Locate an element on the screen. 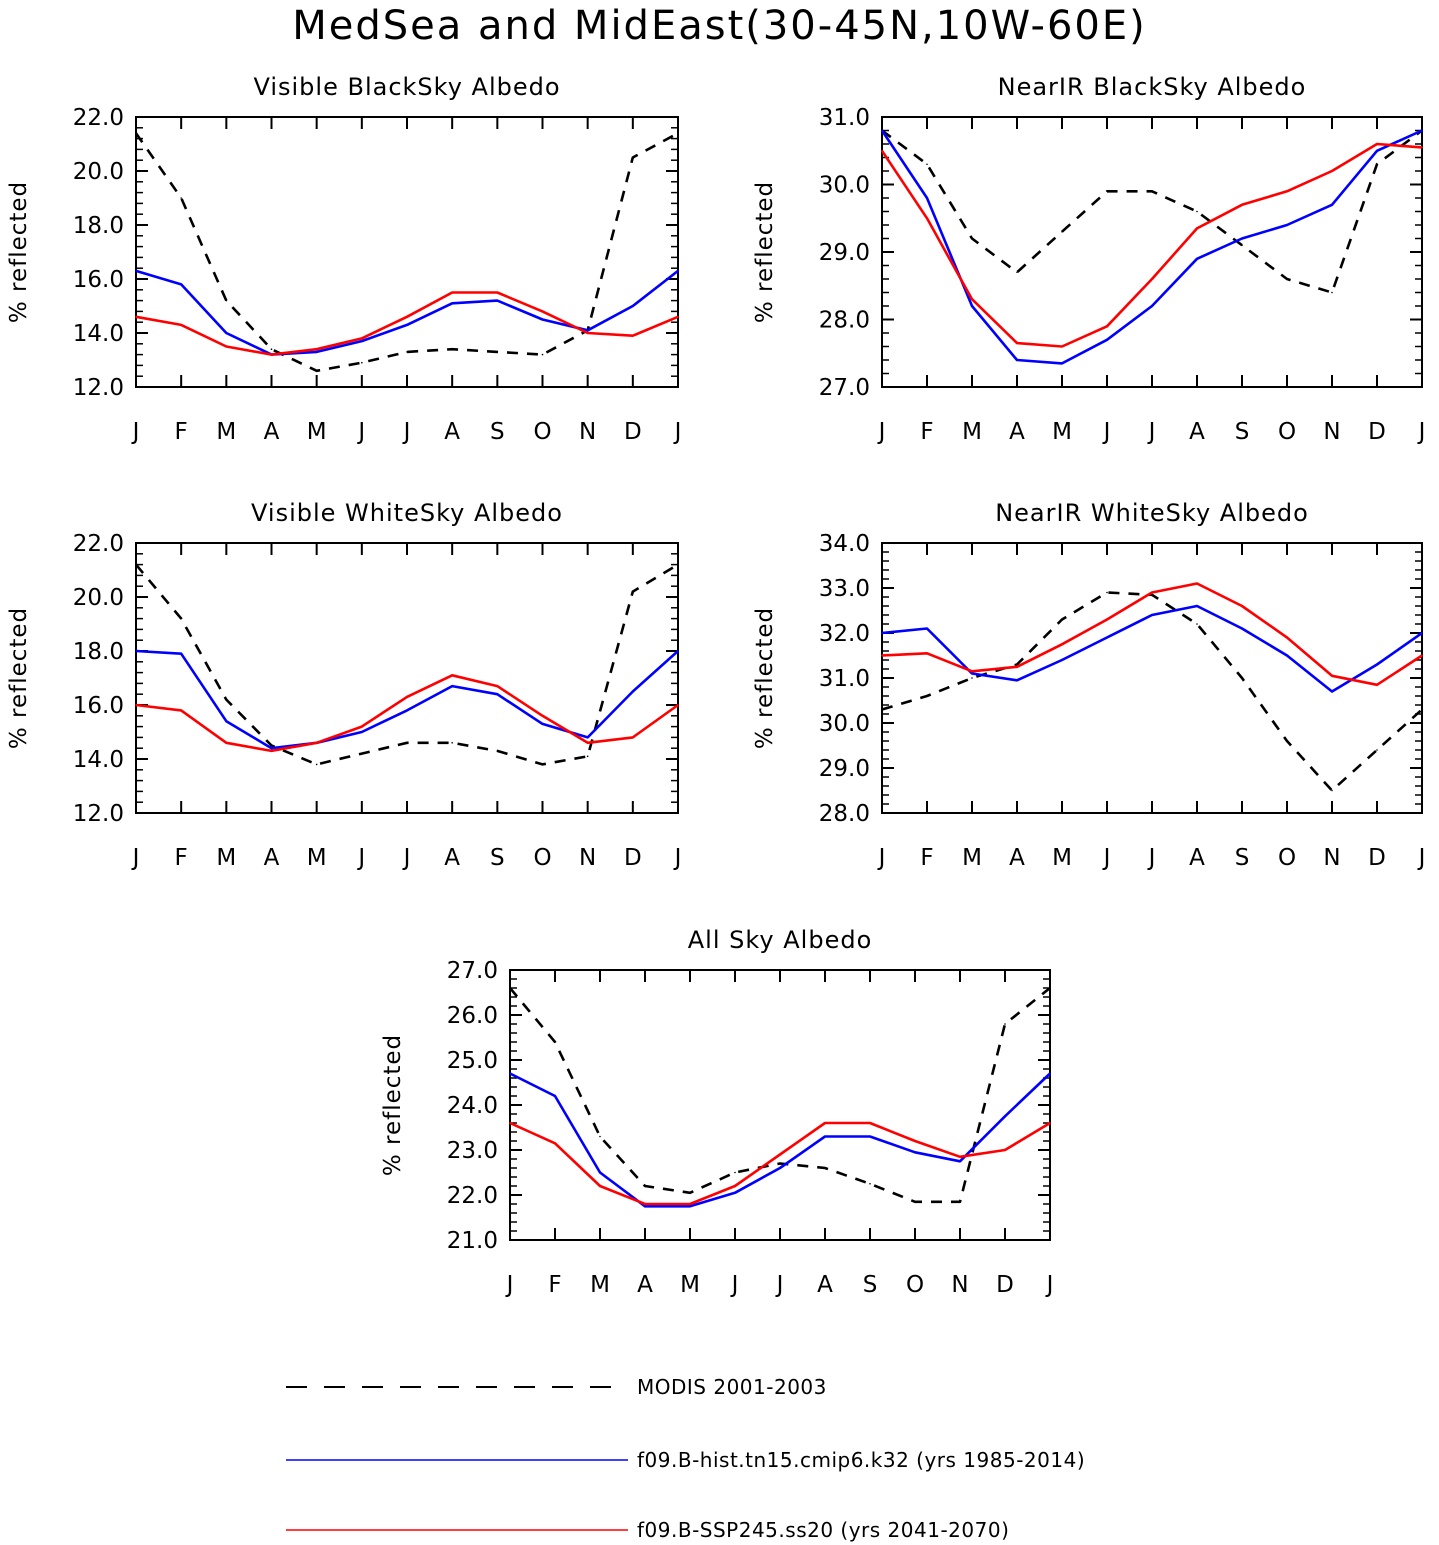 This screenshot has width=1439, height=1545. y-tick-label: 14.0 is located at coordinates (98, 760).